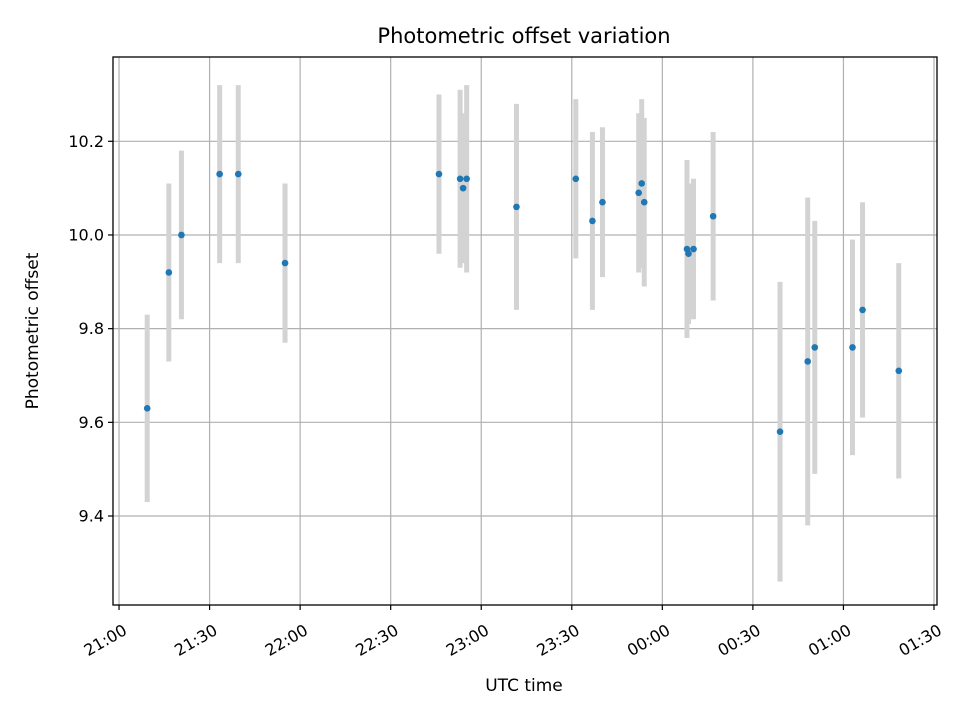  I want to click on y-axis: 9.4 9.6 9.8 10.0 10.2, so click(90, 329).